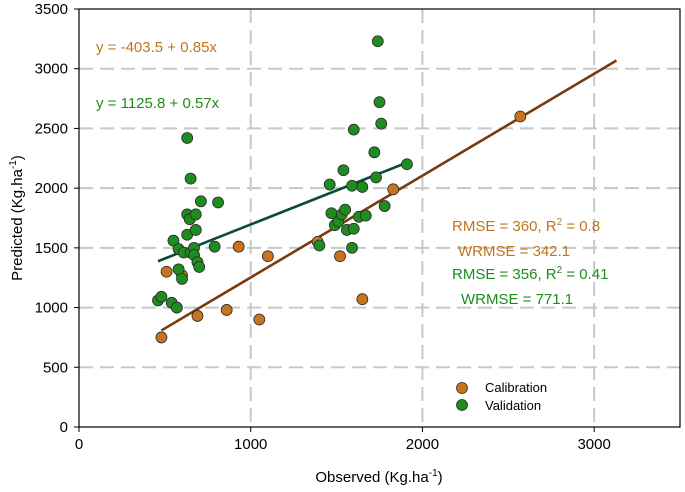 This screenshot has height=492, width=685. What do you see at coordinates (501, 396) in the screenshot?
I see `legend: Calibration Validation` at bounding box center [501, 396].